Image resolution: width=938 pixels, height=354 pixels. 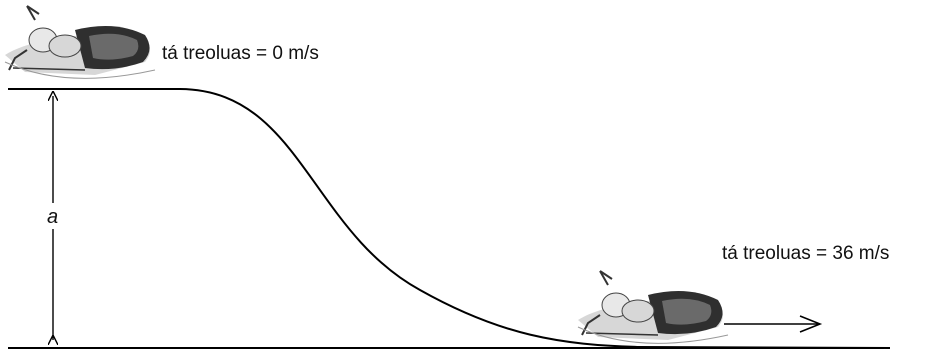 I want to click on arrow-right-icon, so click(x=773, y=324).